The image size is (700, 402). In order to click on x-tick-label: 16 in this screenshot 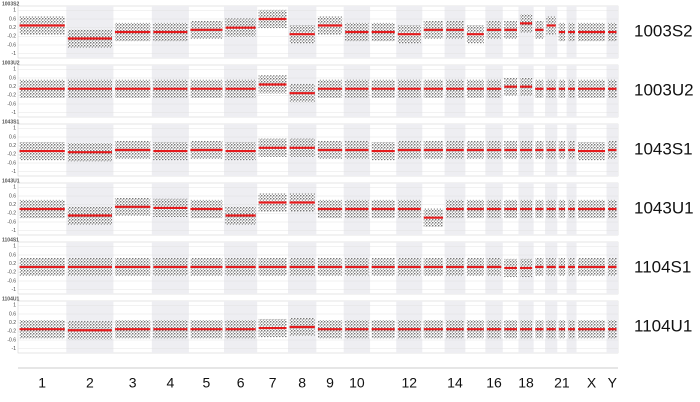, I will do `click(494, 383)`.